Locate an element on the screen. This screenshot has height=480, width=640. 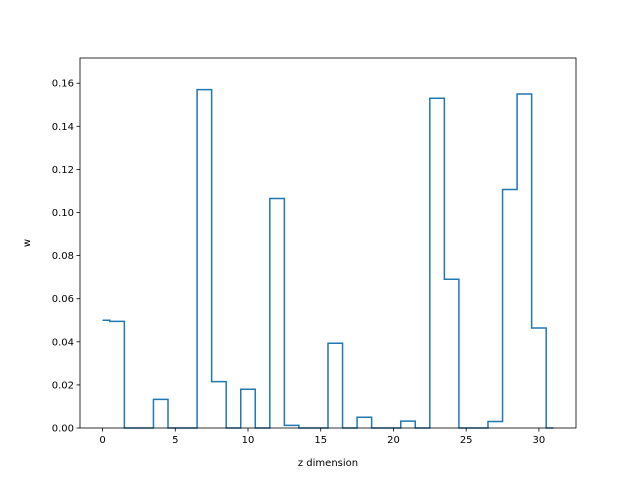
y-tick-label: 0.08 is located at coordinates (63, 256).